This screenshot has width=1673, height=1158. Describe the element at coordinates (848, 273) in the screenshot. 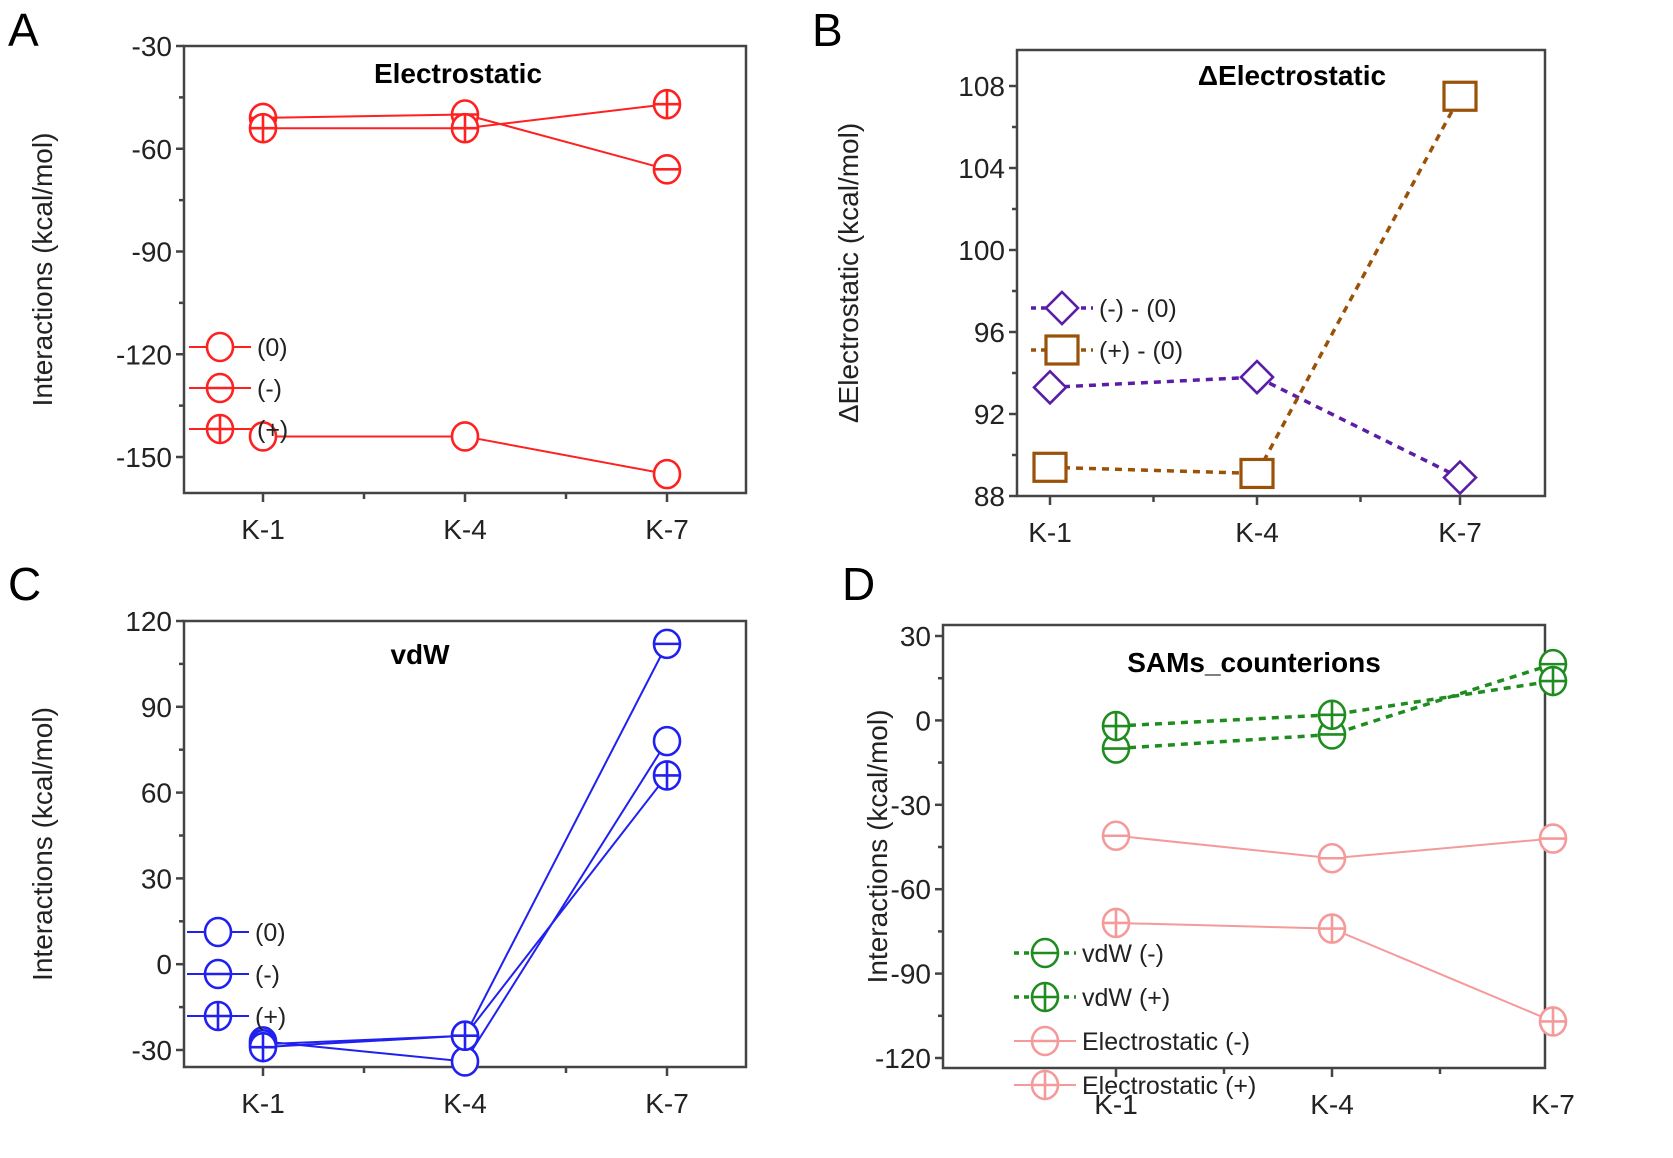

I see `y-axis-title: ΔElectrostatic (kcal/mol)` at that location.